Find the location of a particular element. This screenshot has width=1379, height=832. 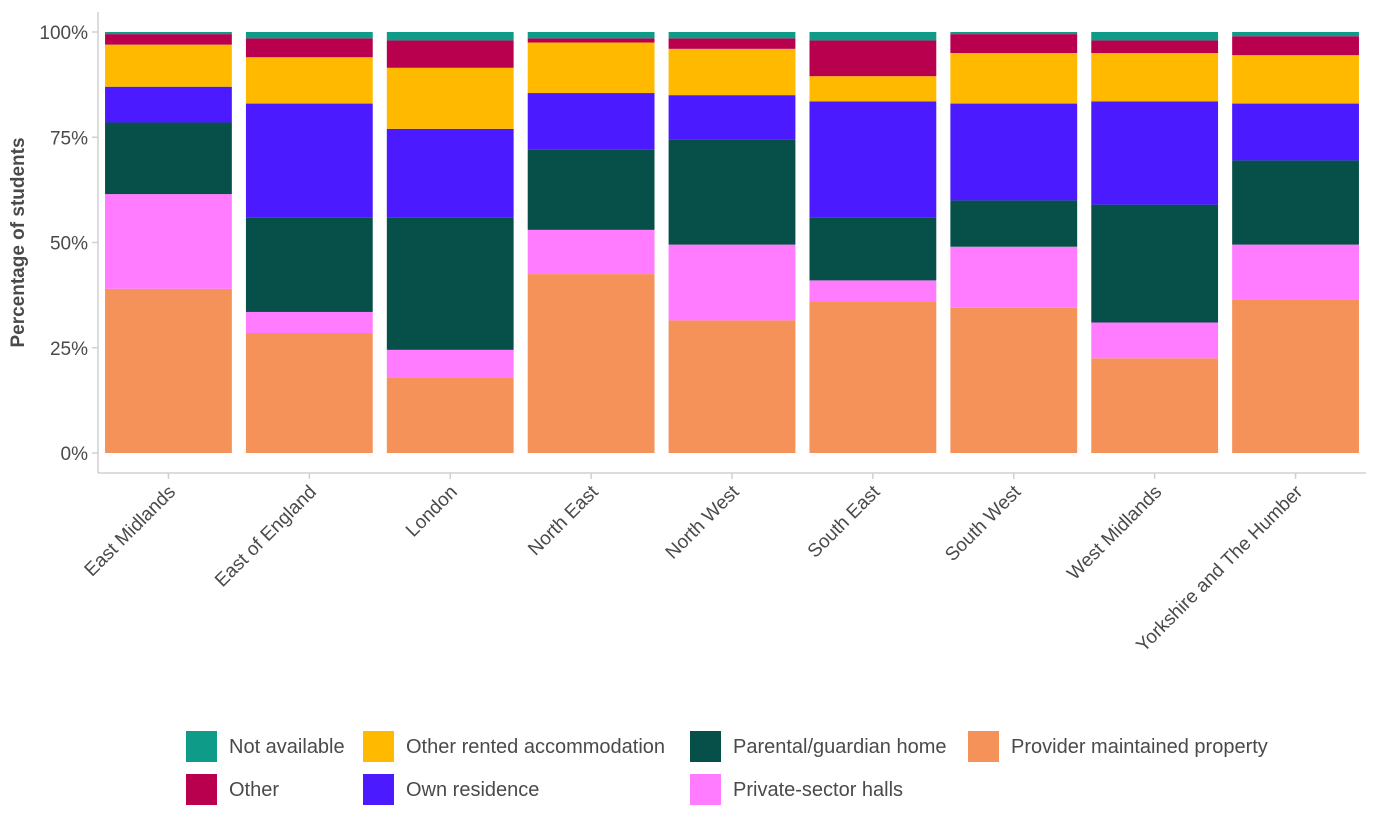

x-tick-label: West Midlands is located at coordinates (1114, 533).